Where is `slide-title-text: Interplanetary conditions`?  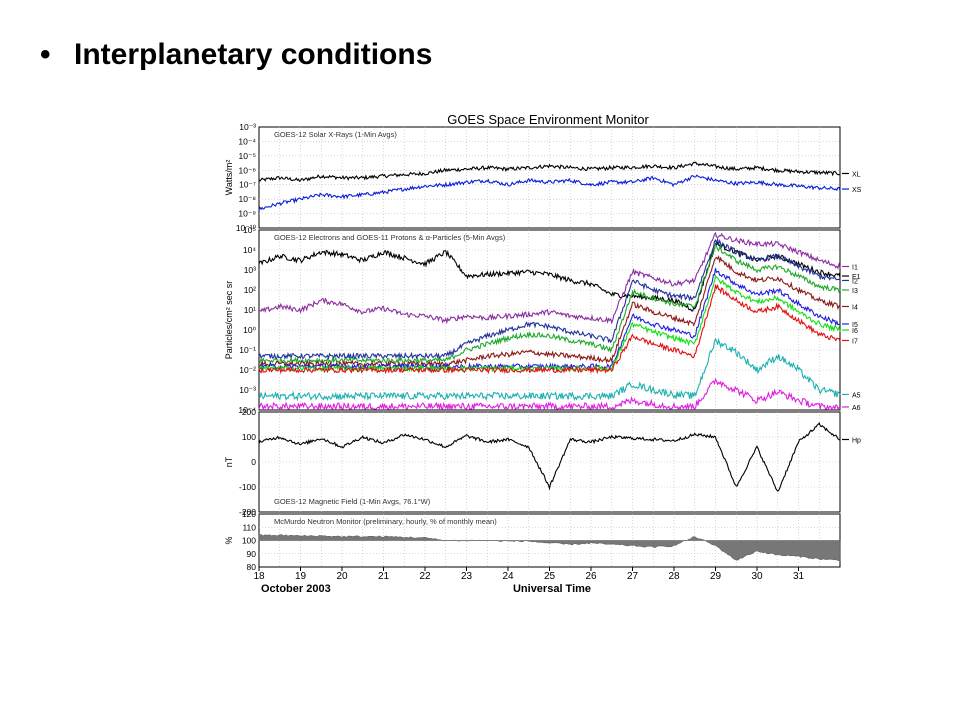
slide-title-text: Interplanetary conditions is located at coordinates (253, 54).